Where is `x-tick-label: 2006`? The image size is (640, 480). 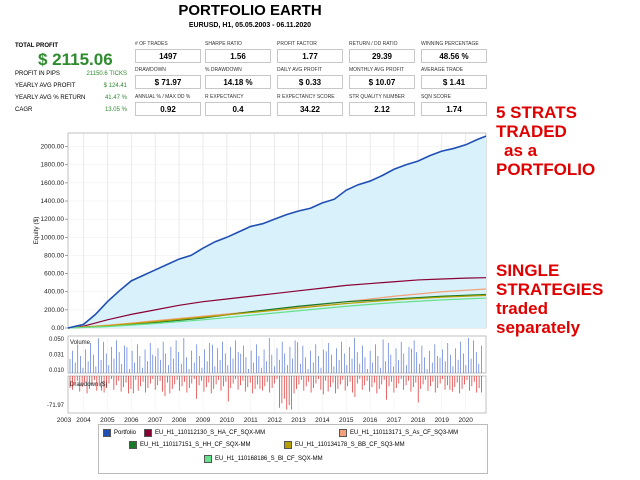 x-tick-label: 2006 is located at coordinates (131, 420).